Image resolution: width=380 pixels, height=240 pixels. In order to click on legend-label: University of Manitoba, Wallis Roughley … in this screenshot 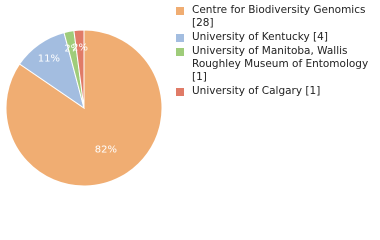, I will do `click(280, 64)`.